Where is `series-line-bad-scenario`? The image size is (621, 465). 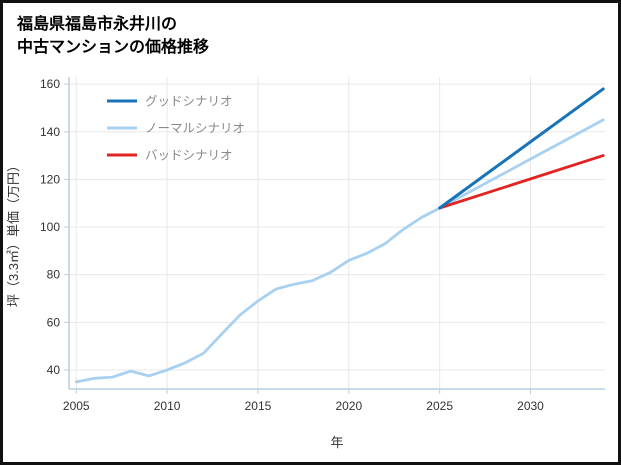 series-line-bad-scenario is located at coordinates (521, 182).